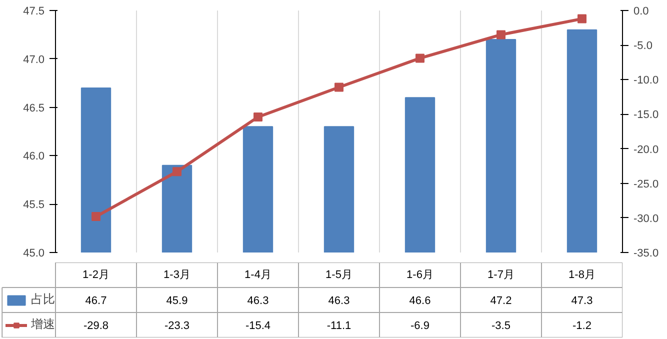 The width and height of the screenshot is (667, 339). What do you see at coordinates (34, 254) in the screenshot?
I see `y-tick-label: 45.0` at bounding box center [34, 254].